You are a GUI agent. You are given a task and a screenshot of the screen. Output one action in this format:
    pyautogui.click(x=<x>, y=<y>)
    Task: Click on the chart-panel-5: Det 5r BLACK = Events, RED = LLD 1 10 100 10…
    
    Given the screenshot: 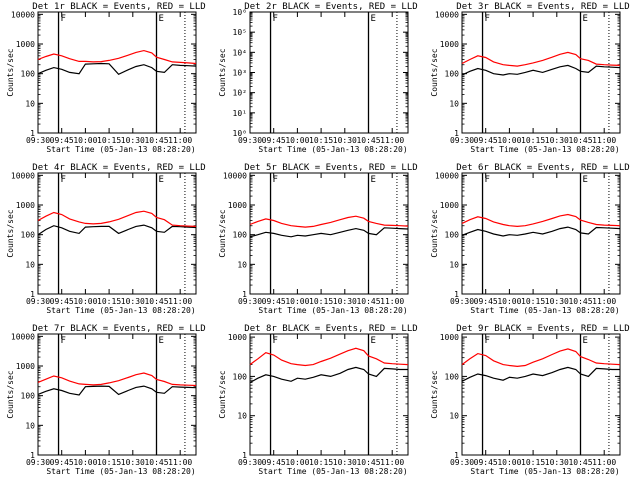 What is the action you would take?
    pyautogui.click(x=318, y=239)
    